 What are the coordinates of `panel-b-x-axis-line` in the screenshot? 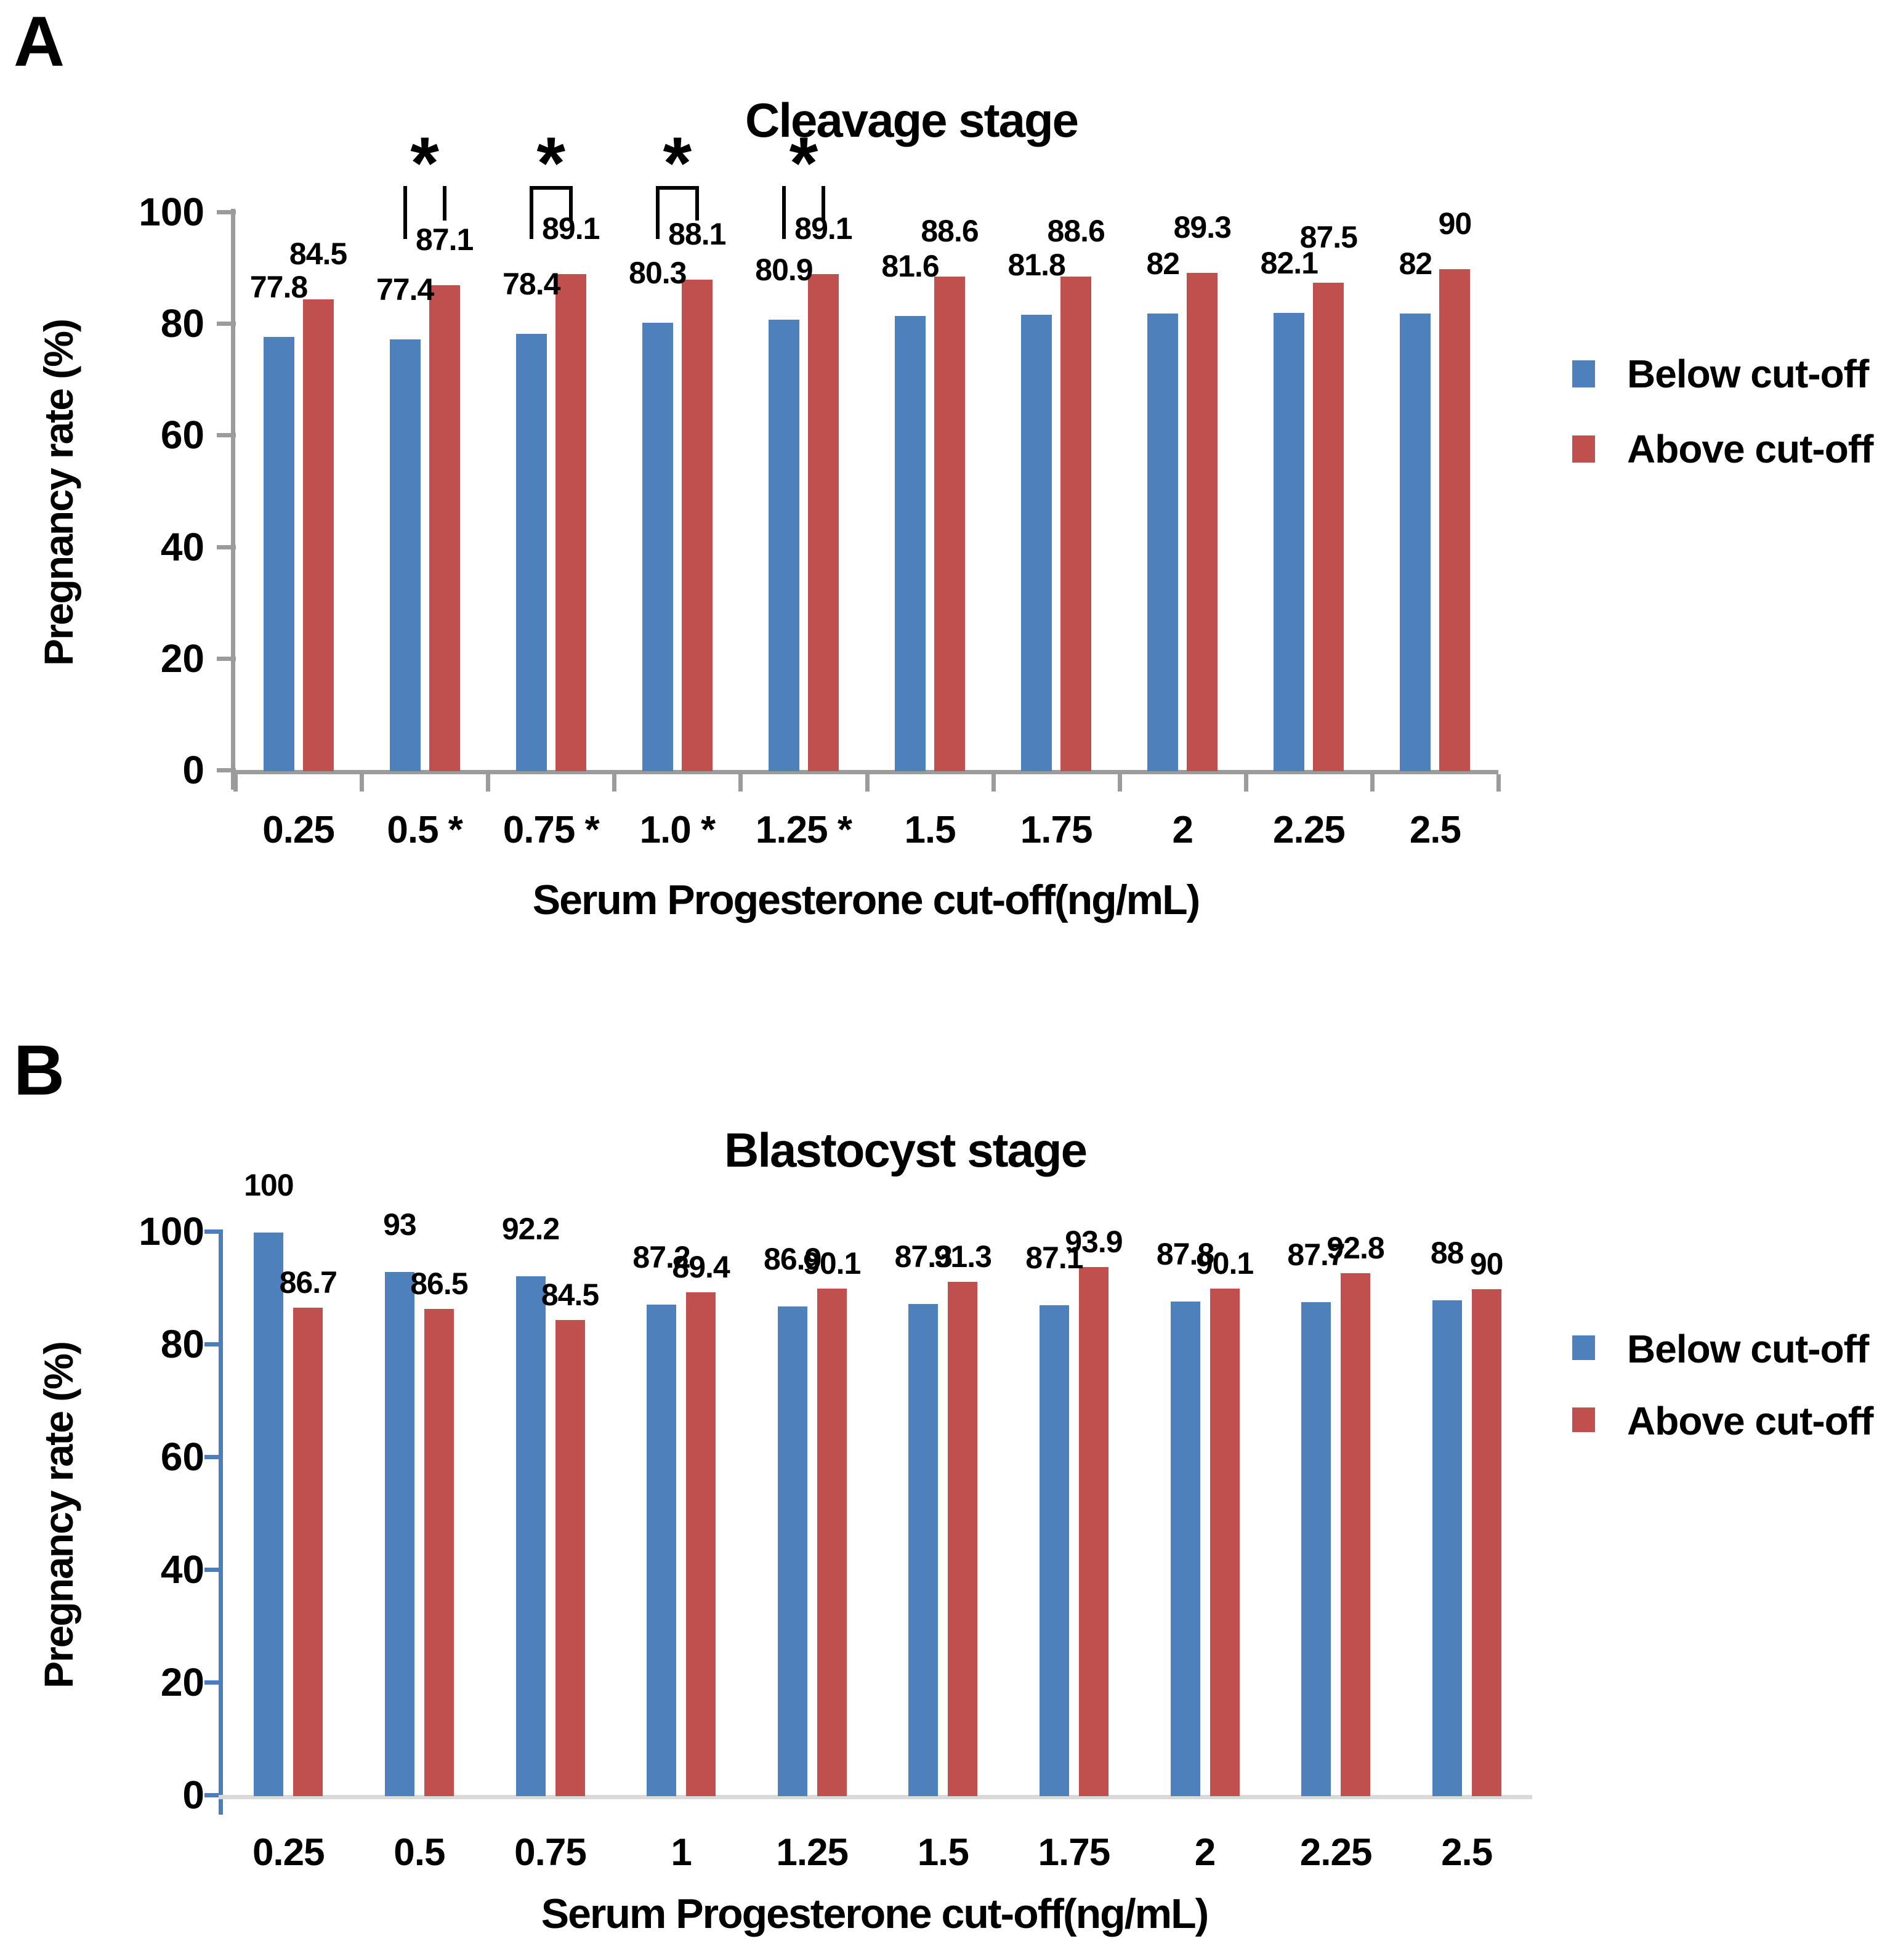 It's located at (875, 1797).